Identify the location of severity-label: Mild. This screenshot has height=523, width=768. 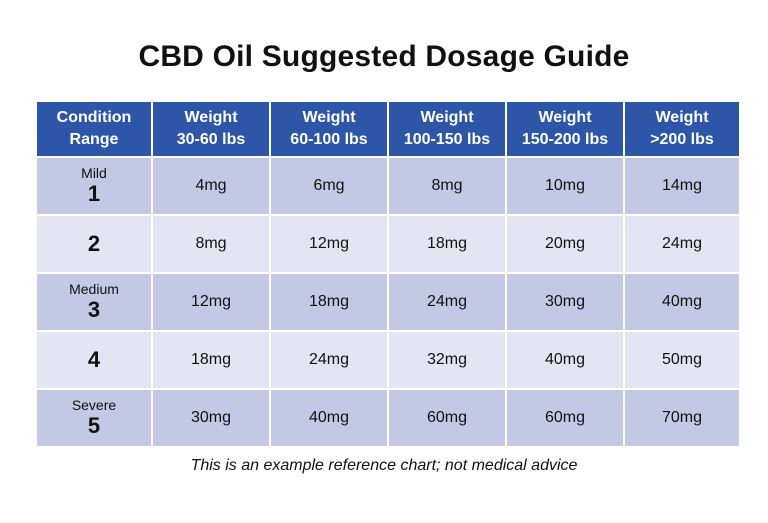
(94, 173).